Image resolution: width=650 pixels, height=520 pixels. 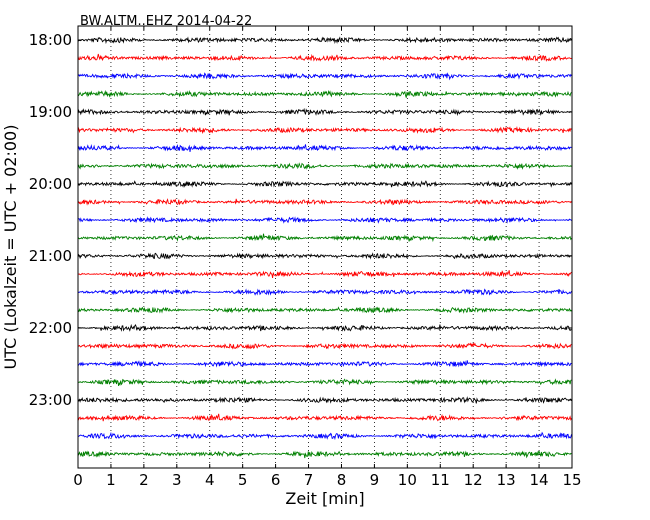 What do you see at coordinates (50, 256) in the screenshot?
I see `y-tick-label: 21:00` at bounding box center [50, 256].